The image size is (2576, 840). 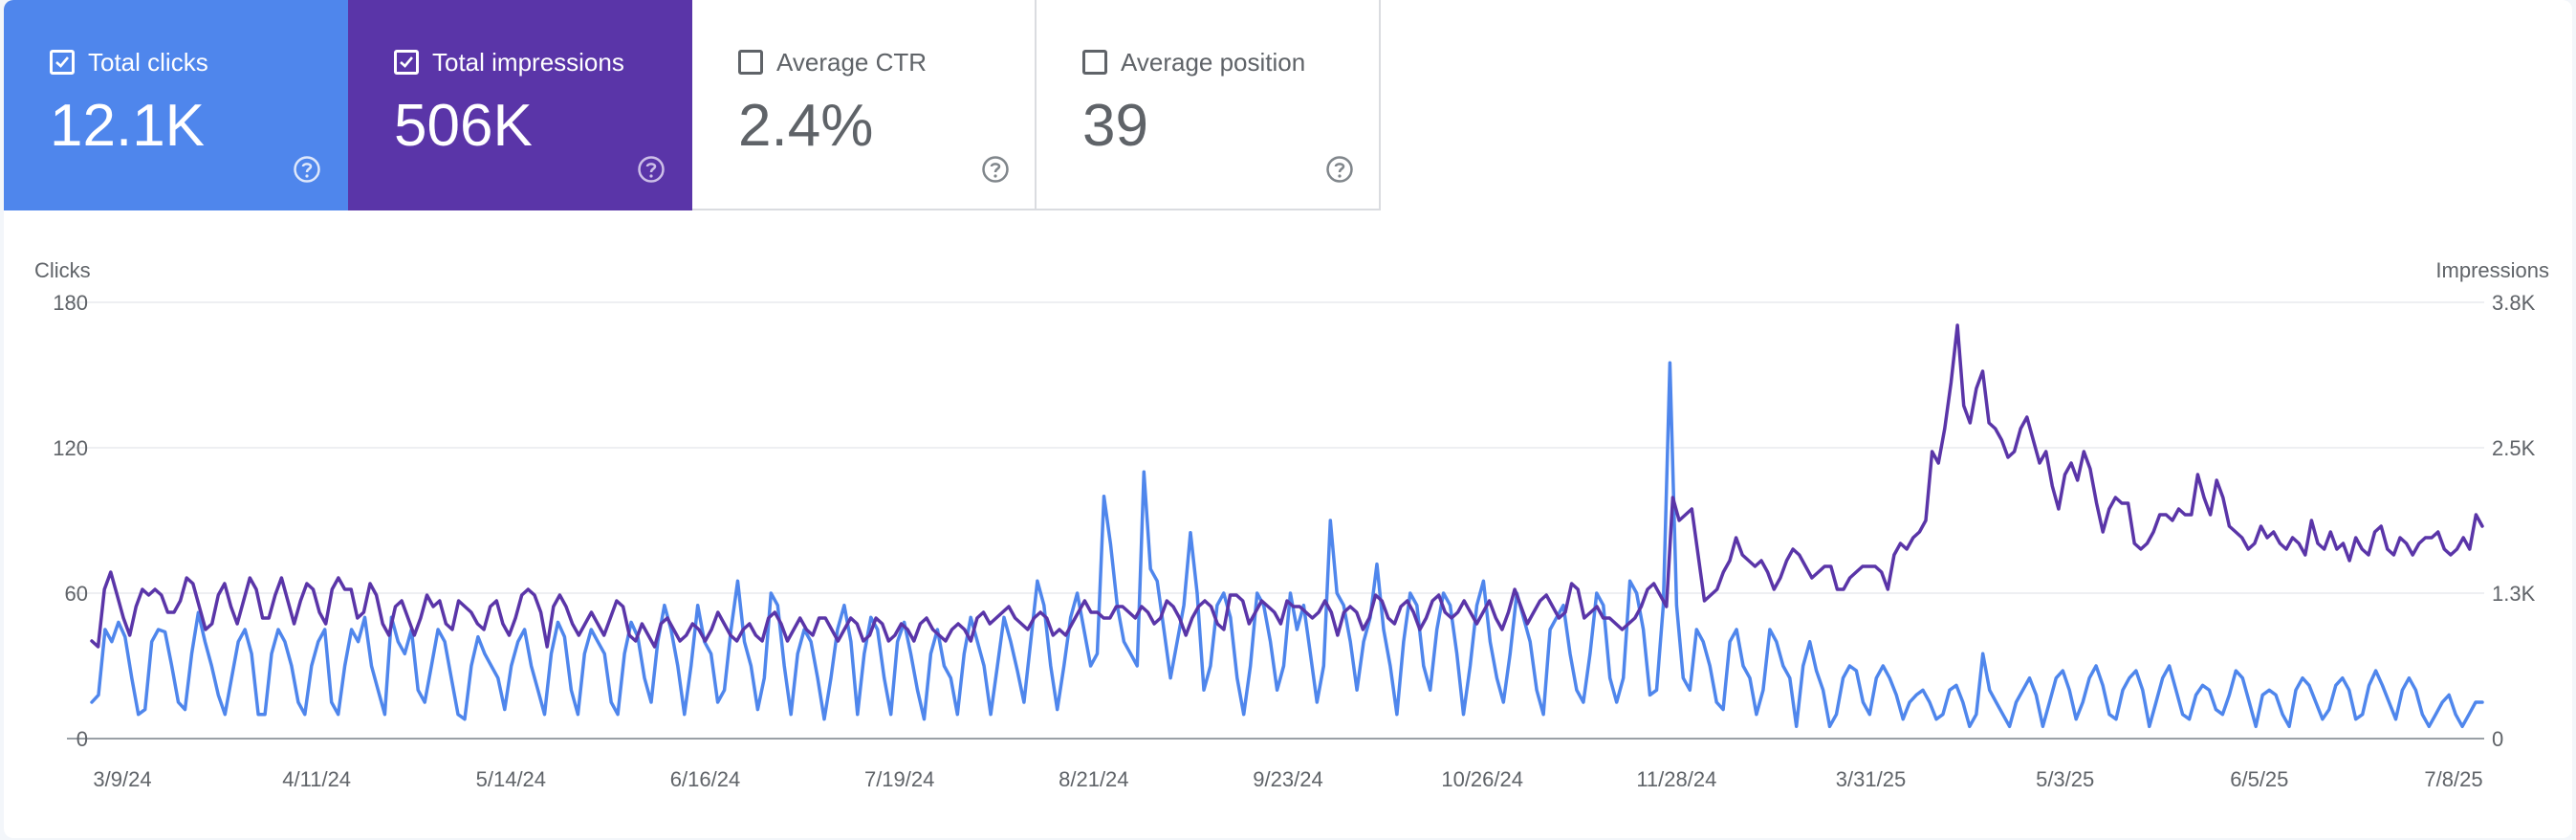 What do you see at coordinates (148, 63) in the screenshot?
I see `total-clicks-label: Total clicks` at bounding box center [148, 63].